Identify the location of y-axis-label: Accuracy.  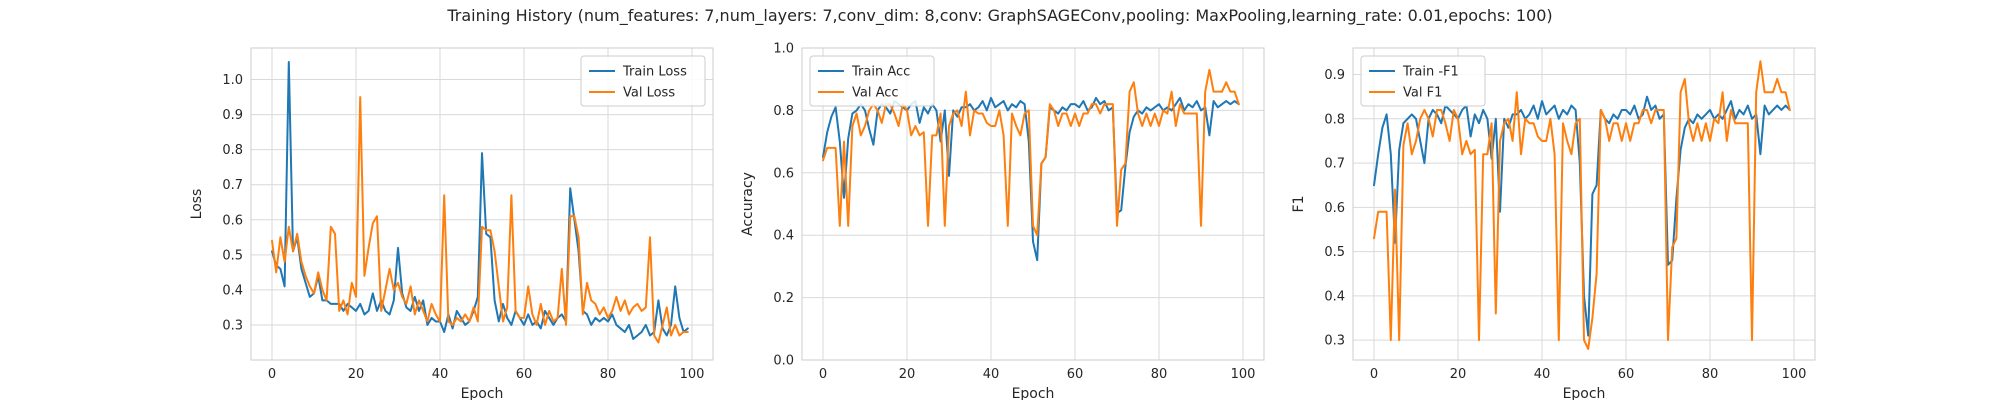
(748, 204).